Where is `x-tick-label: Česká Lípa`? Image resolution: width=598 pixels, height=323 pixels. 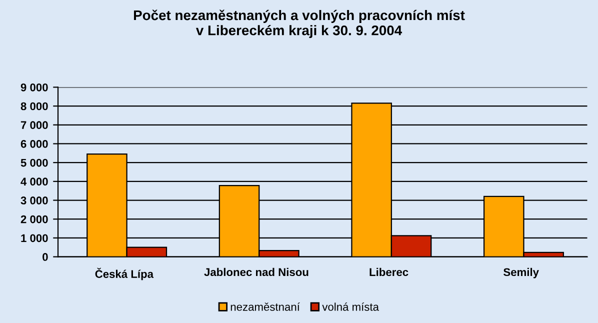 x-tick-label: Česká Lípa is located at coordinates (124, 274).